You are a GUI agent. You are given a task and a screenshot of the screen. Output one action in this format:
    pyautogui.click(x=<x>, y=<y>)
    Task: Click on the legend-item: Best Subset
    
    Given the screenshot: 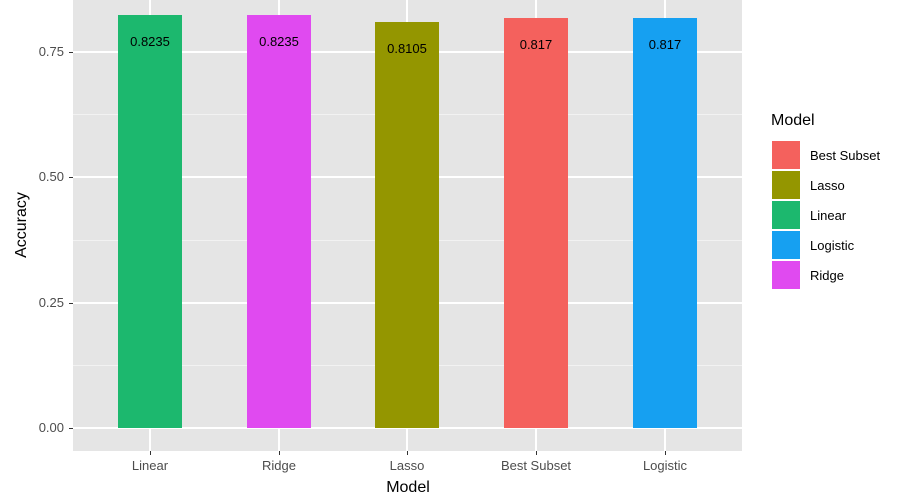 What is the action you would take?
    pyautogui.click(x=826, y=155)
    